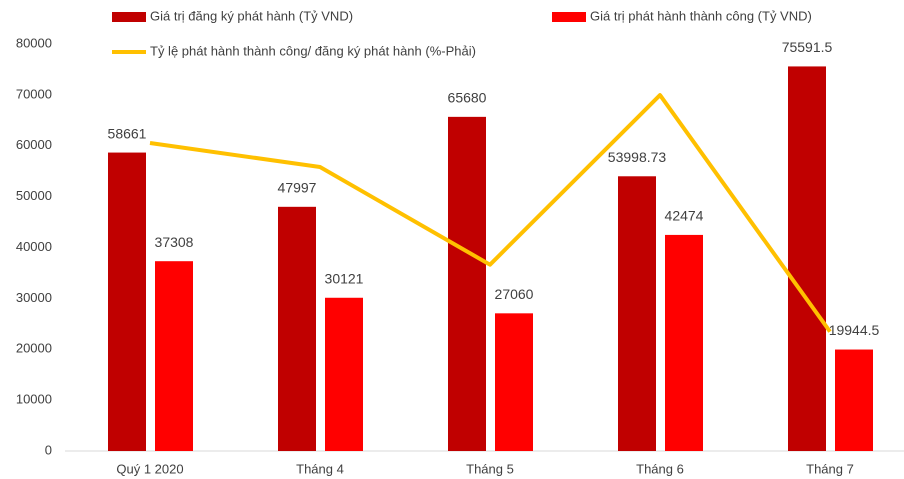  What do you see at coordinates (854, 330) in the screenshot?
I see `data-label: 19944.5` at bounding box center [854, 330].